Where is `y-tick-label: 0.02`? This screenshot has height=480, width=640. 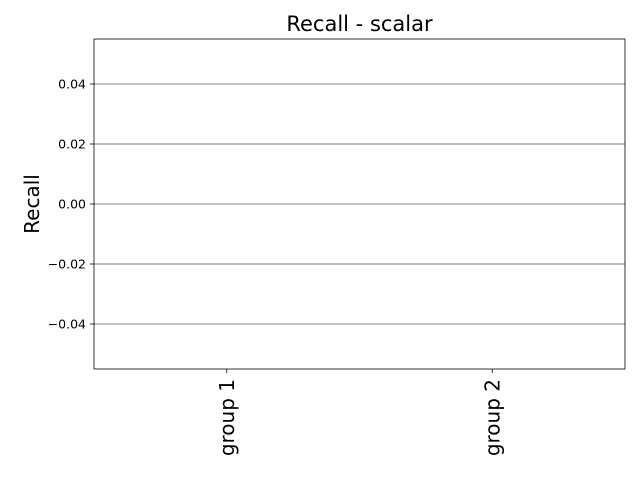 y-tick-label: 0.02 is located at coordinates (72, 144).